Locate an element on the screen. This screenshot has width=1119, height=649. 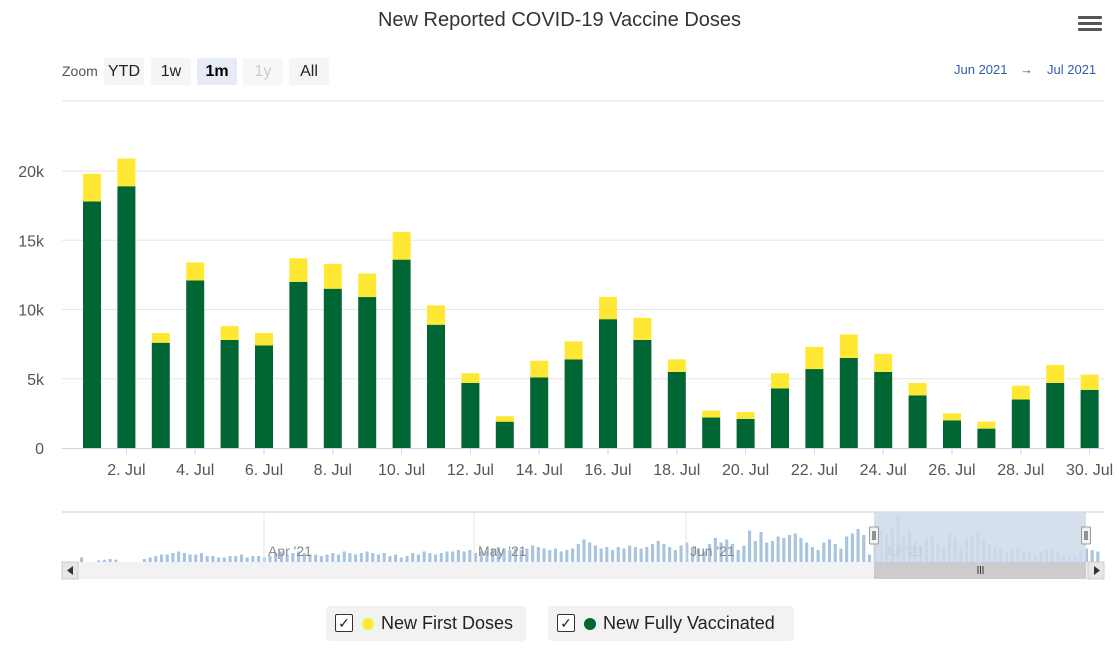
scrollbar-track is located at coordinates (583, 570).